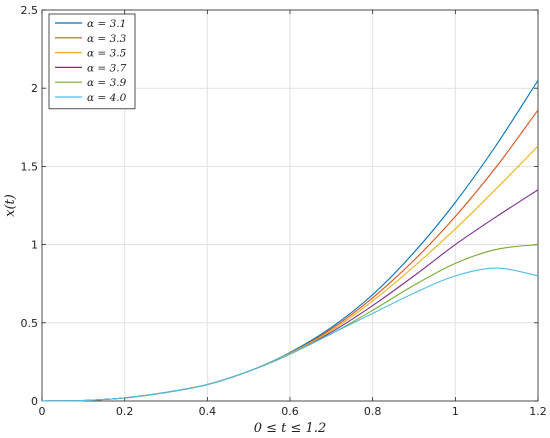  What do you see at coordinates (455, 411) in the screenshot?
I see `x-tick-label: 1` at bounding box center [455, 411].